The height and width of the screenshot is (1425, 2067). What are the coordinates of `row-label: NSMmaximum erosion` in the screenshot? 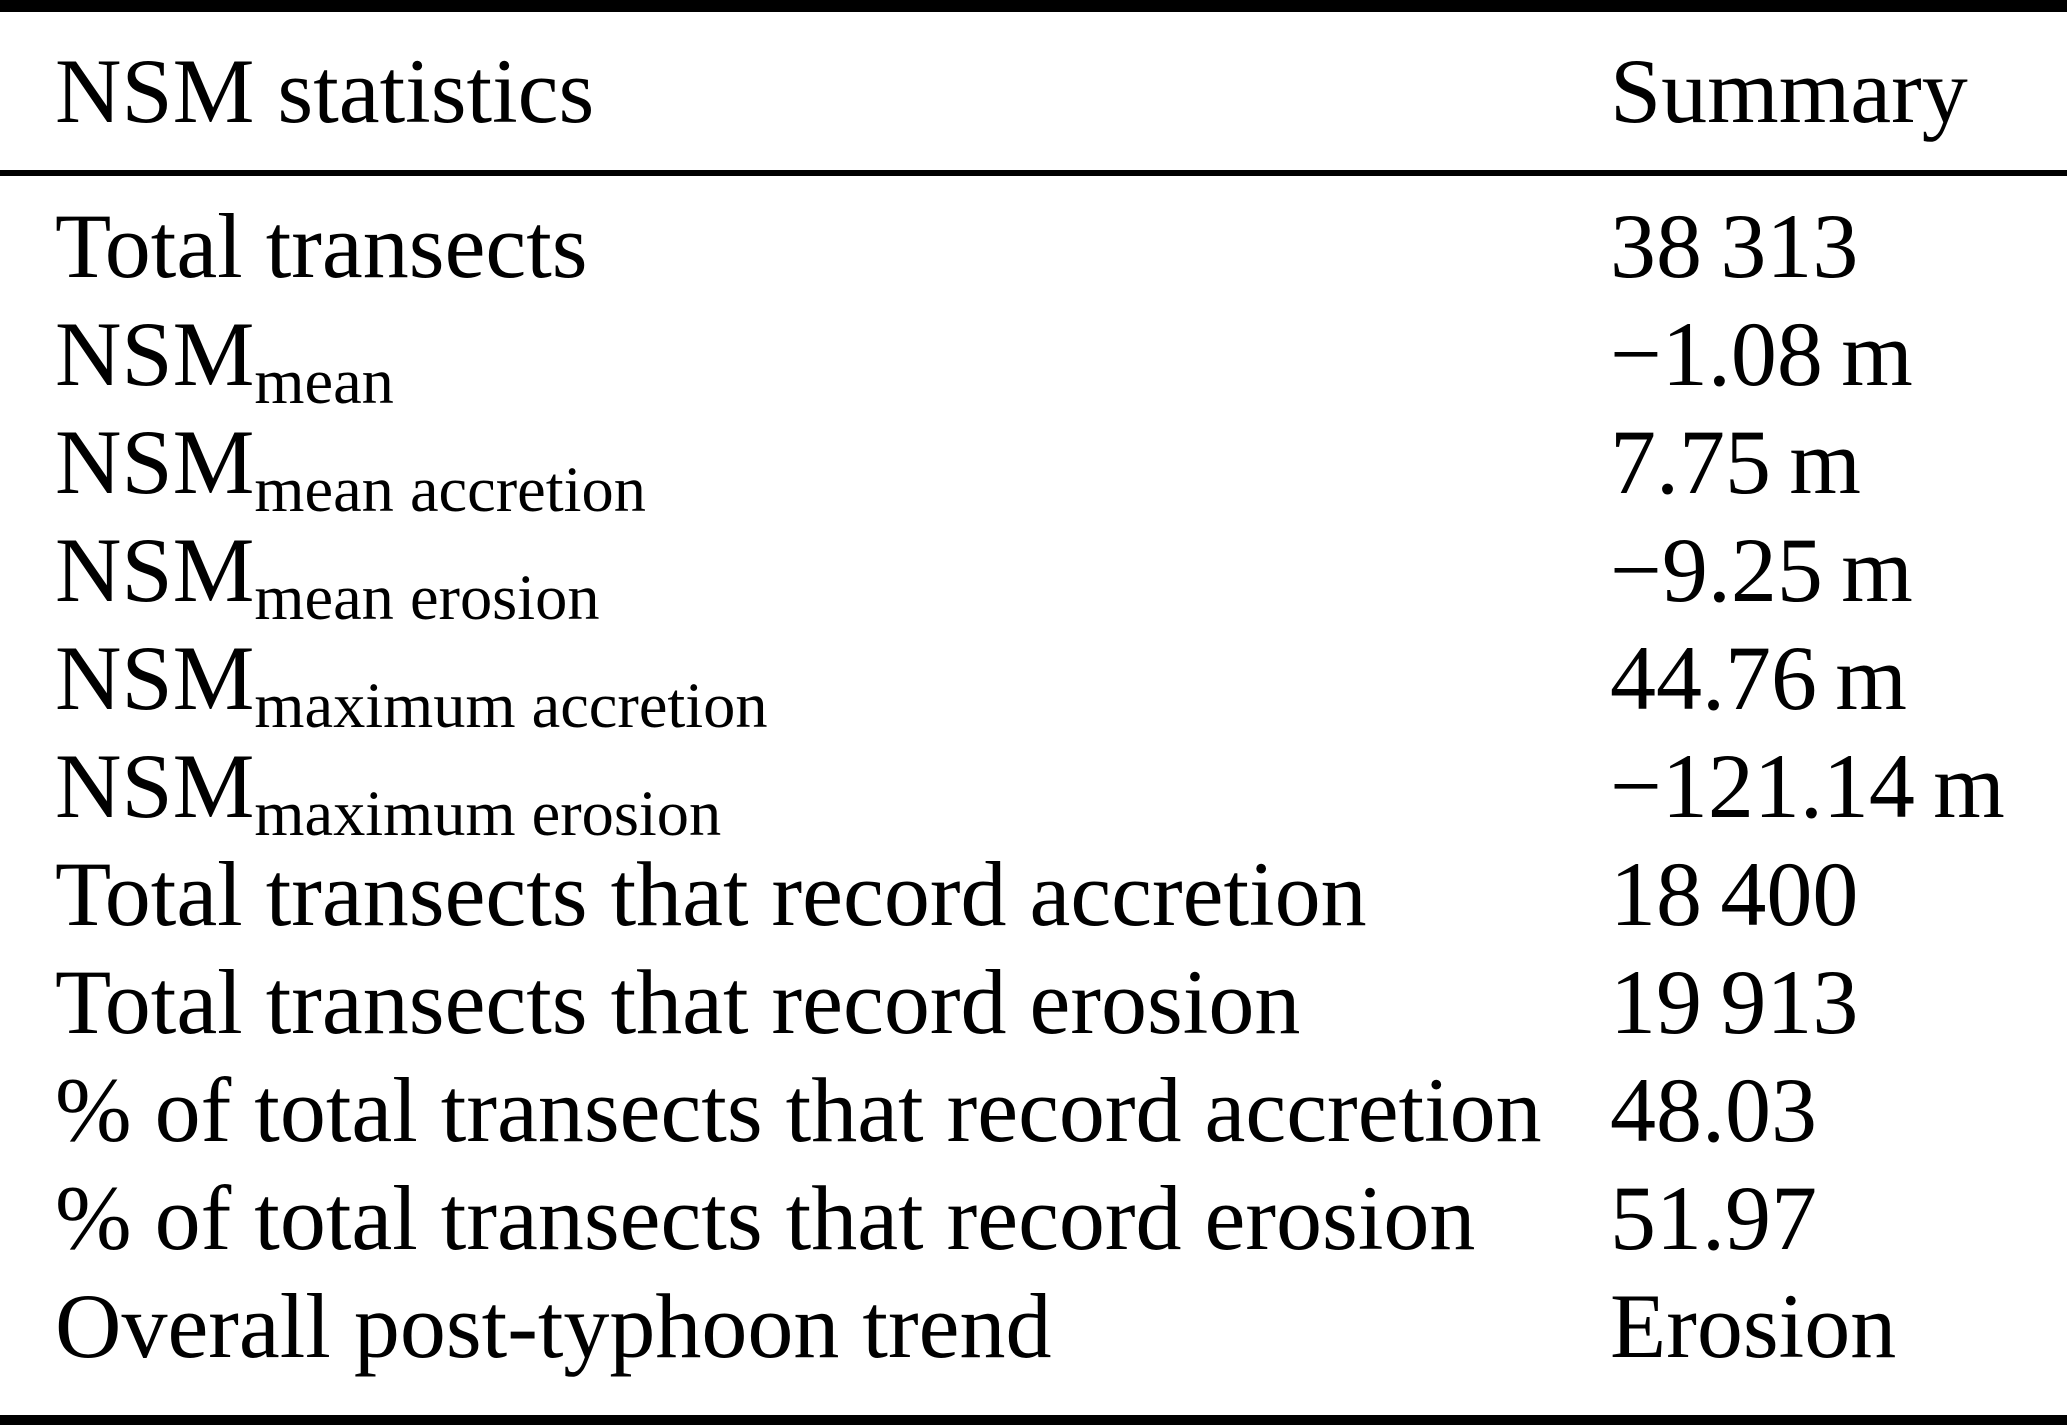 It's located at (388, 792).